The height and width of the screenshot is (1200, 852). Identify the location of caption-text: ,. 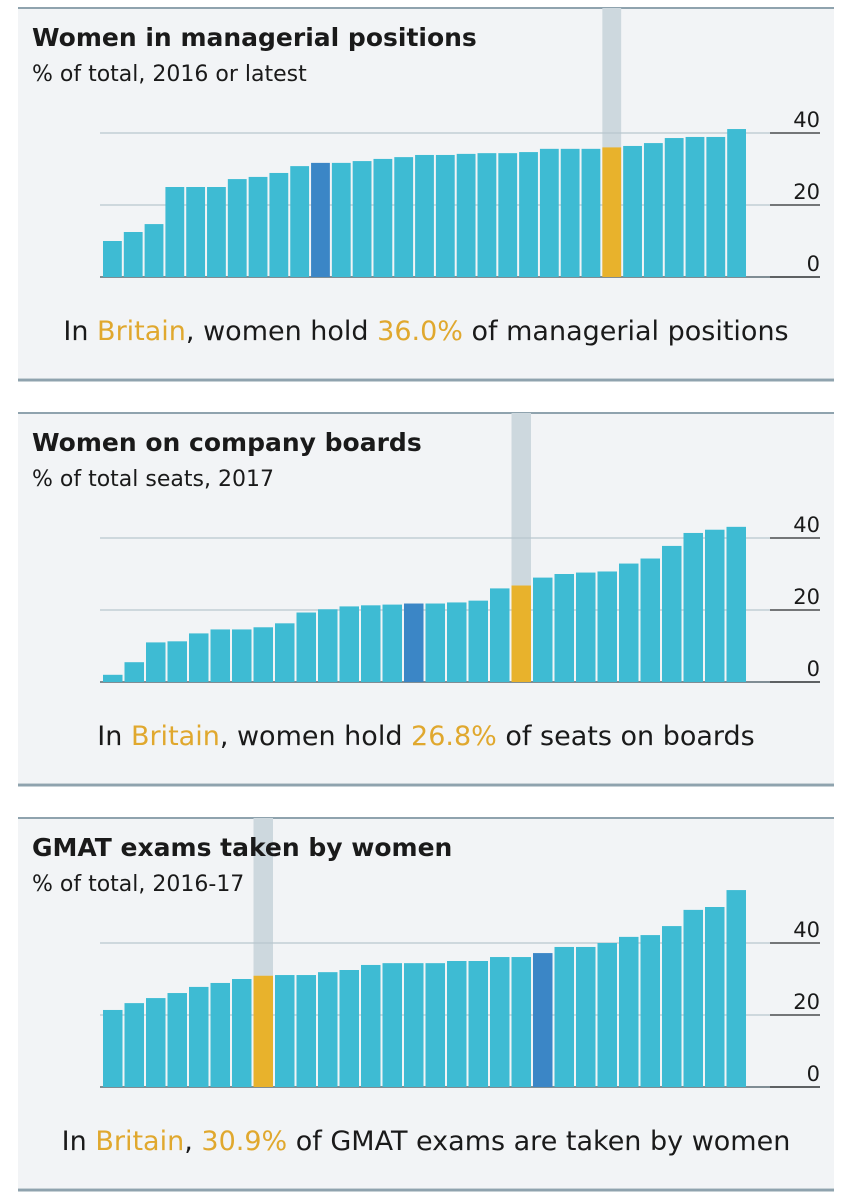
(192, 1141).